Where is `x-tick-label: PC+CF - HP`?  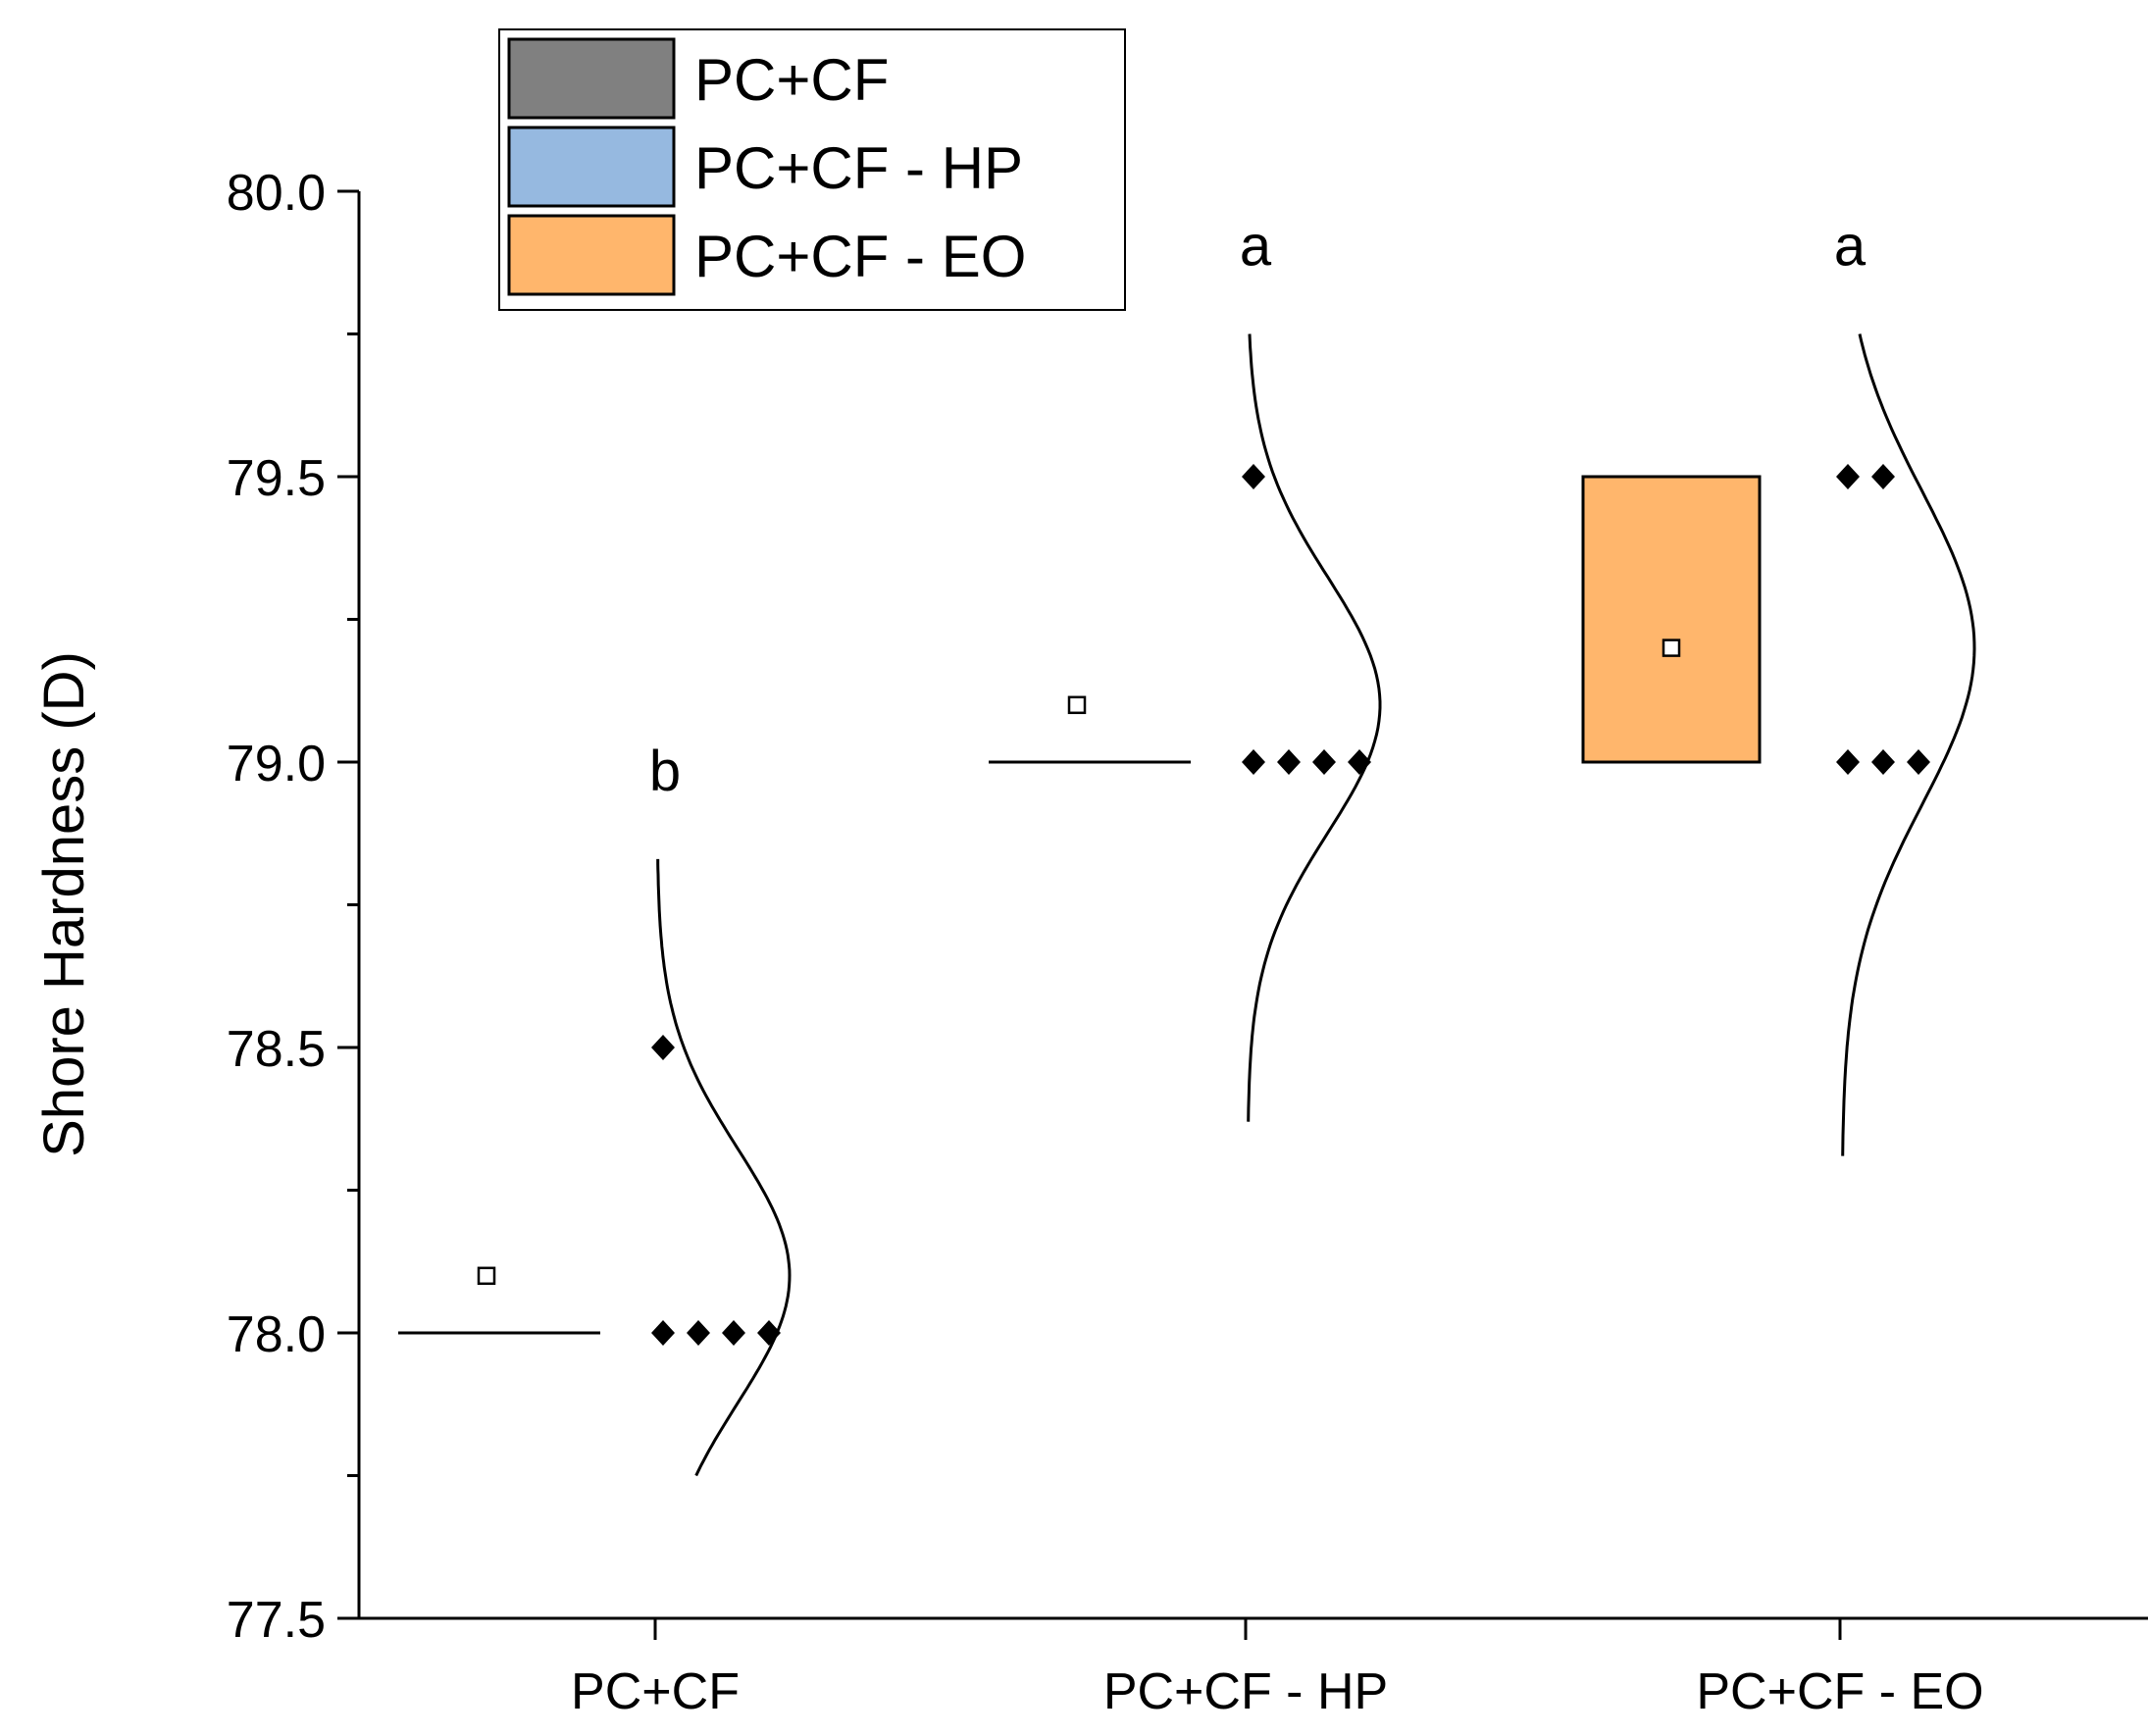
x-tick-label: PC+CF - HP is located at coordinates (1245, 1692).